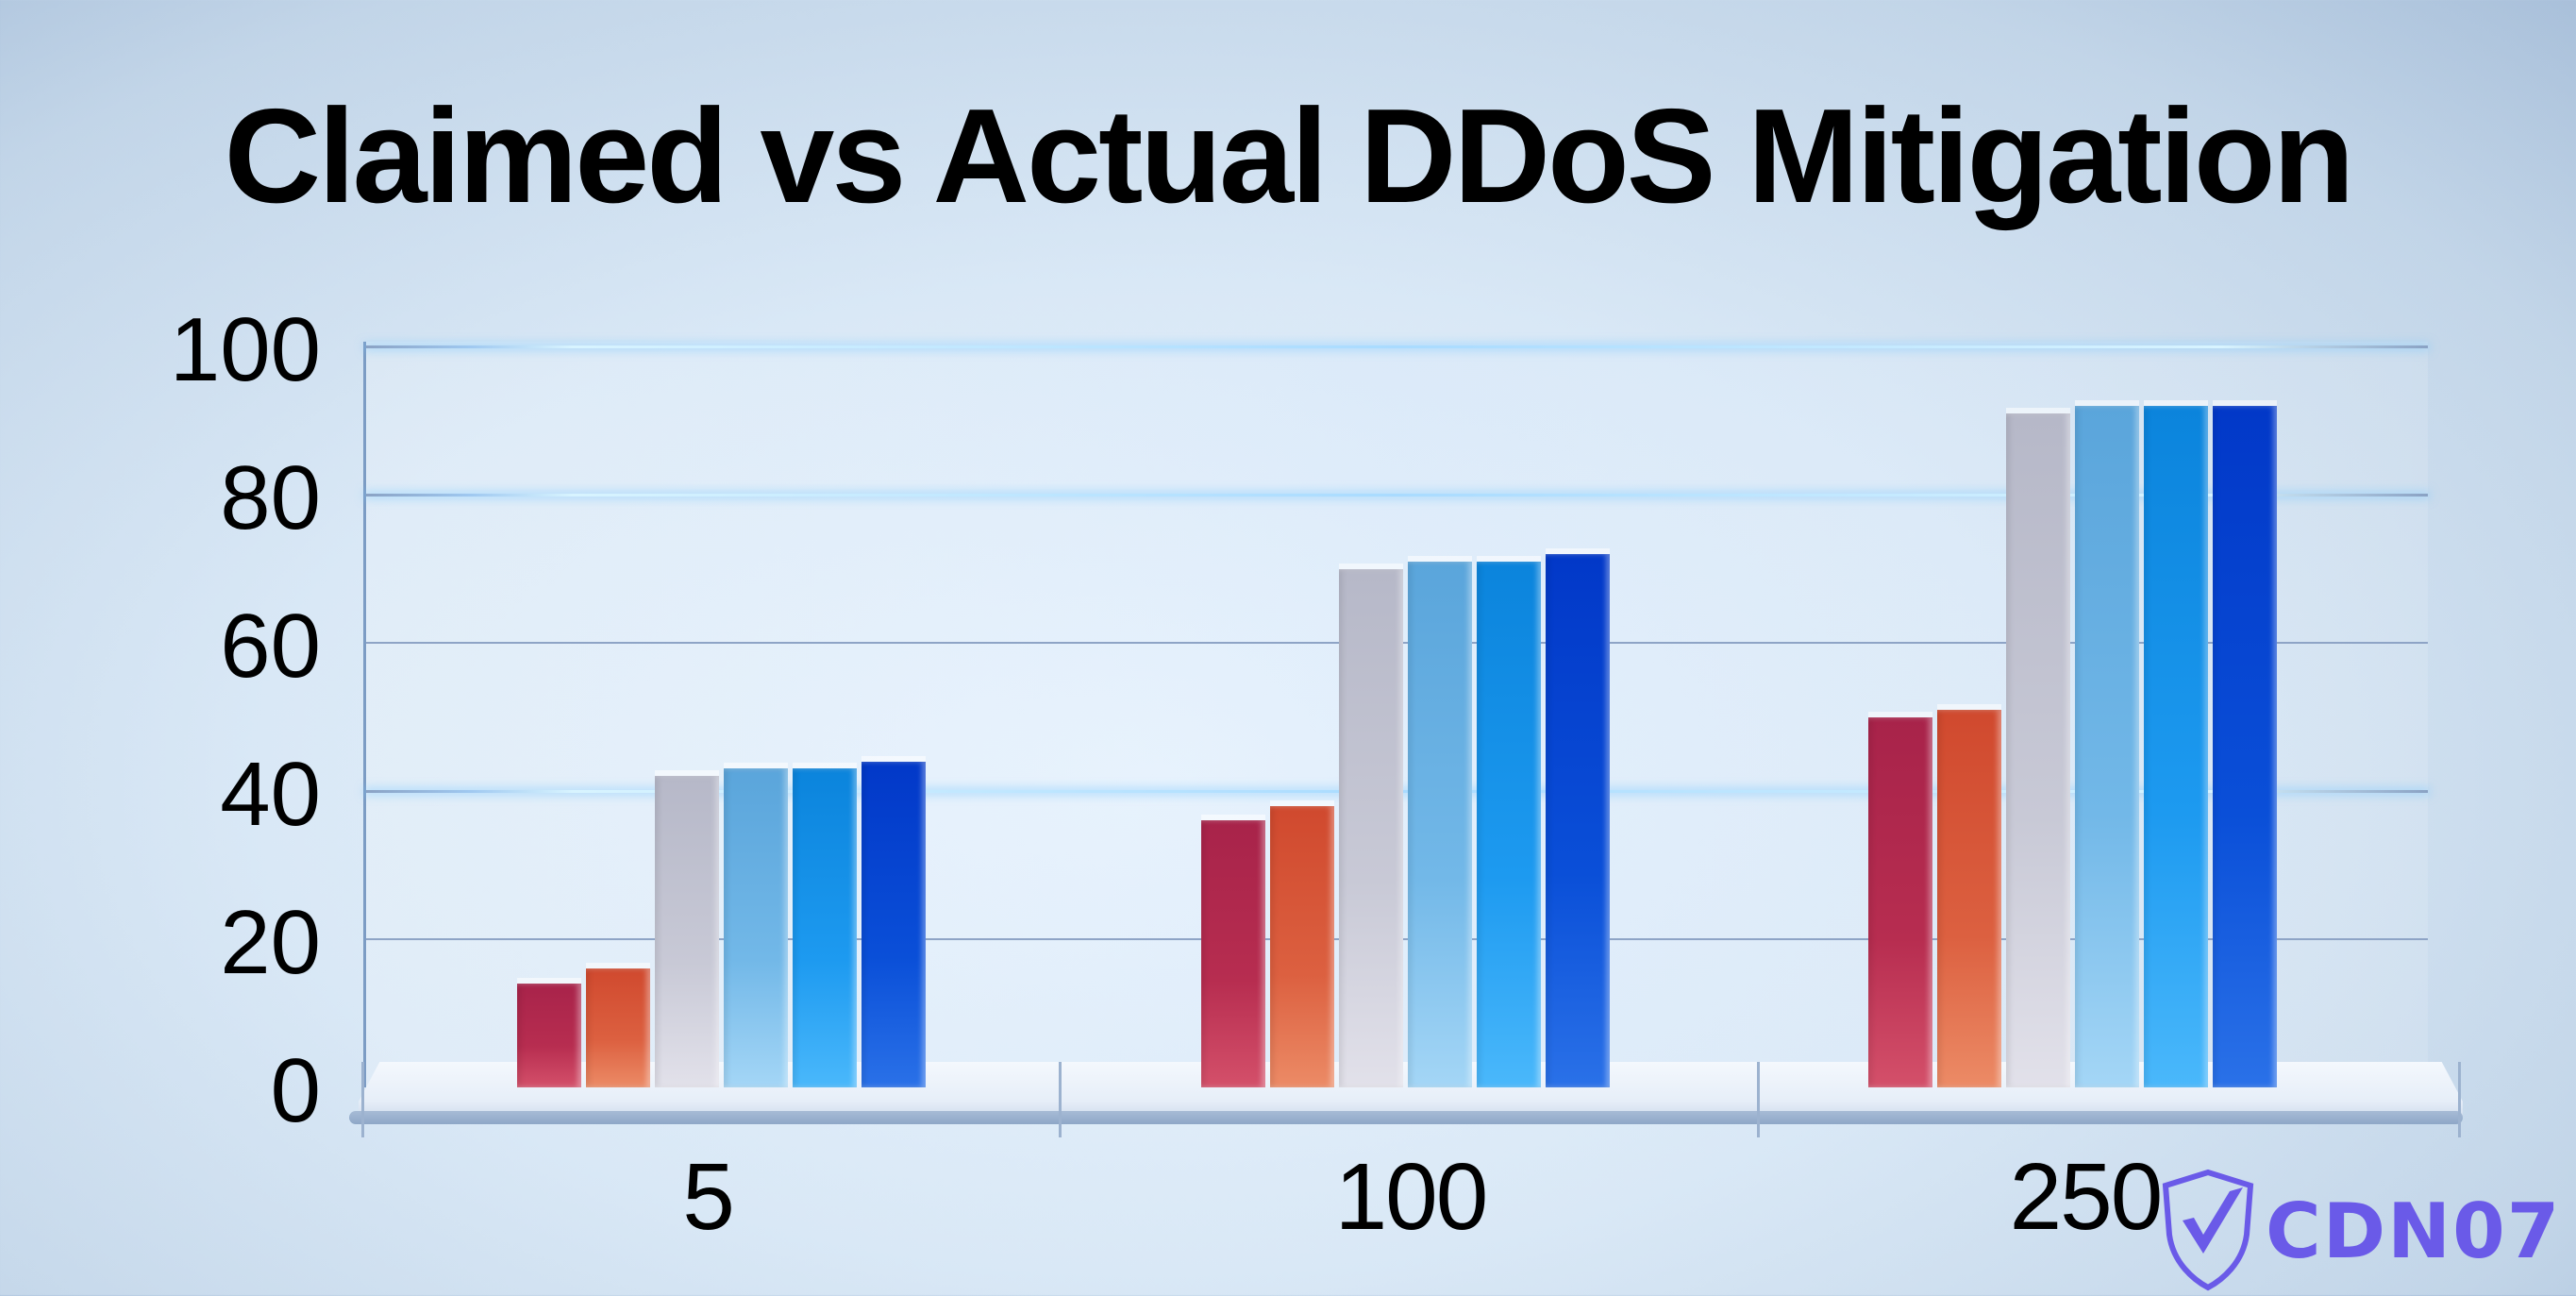  Describe the element at coordinates (2414, 1231) in the screenshot. I see `watermark-text: CDN07` at that location.